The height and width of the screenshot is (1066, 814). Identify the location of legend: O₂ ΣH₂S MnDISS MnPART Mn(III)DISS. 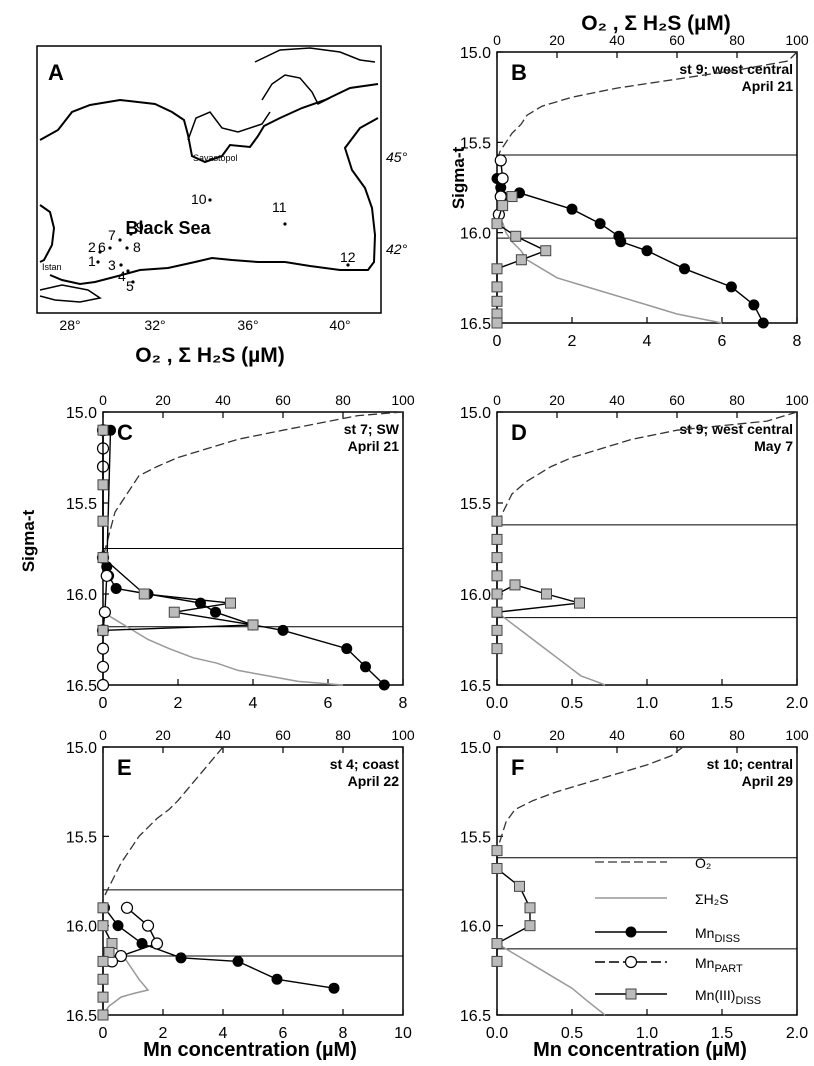
(678, 931).